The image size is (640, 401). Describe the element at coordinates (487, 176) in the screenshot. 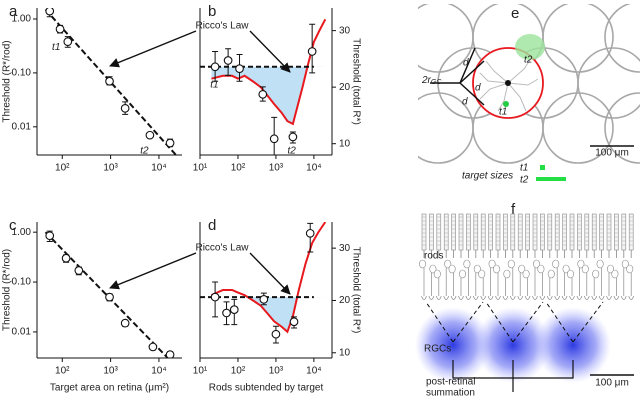

I see `target-sizes-label: target sizes` at that location.